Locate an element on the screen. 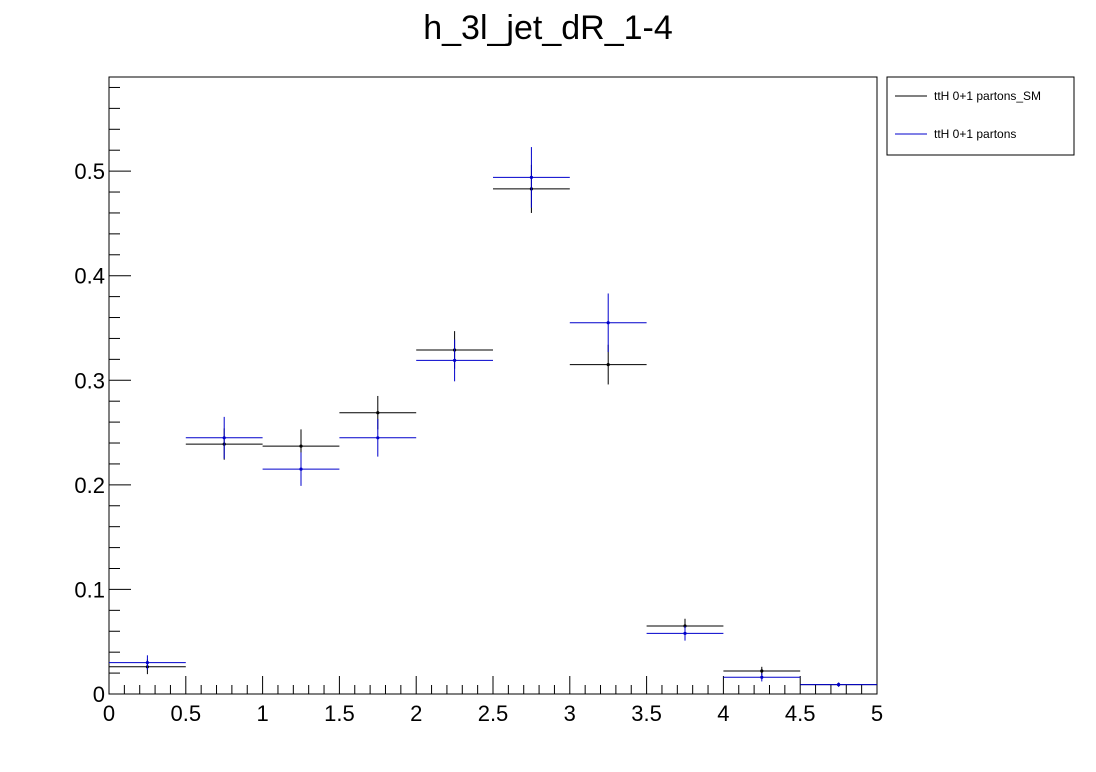  x-tick-label: 3.5 is located at coordinates (646, 713).